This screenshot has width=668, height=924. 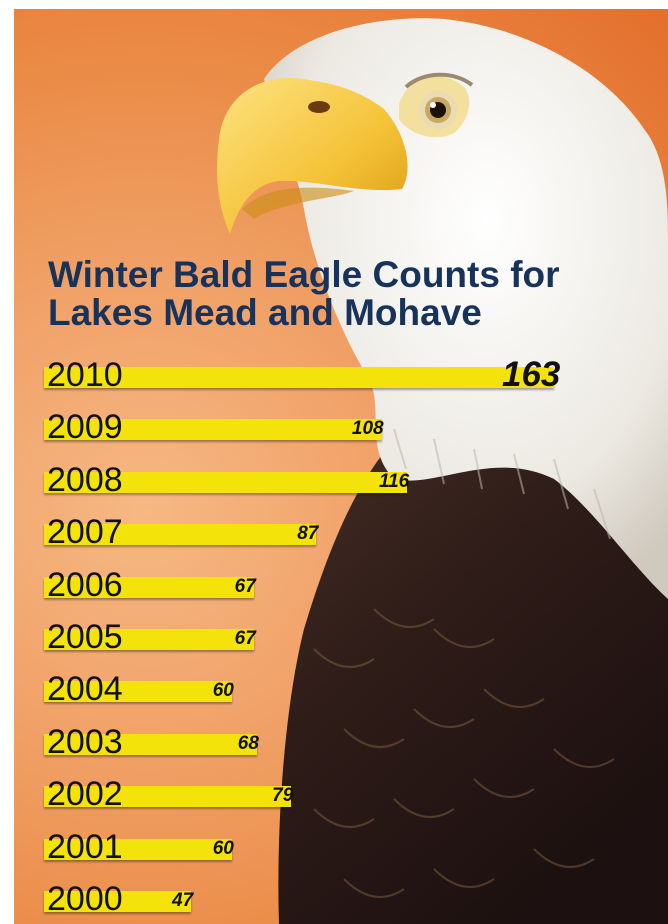 I want to click on bar-row: 2003 68, so click(x=190, y=750).